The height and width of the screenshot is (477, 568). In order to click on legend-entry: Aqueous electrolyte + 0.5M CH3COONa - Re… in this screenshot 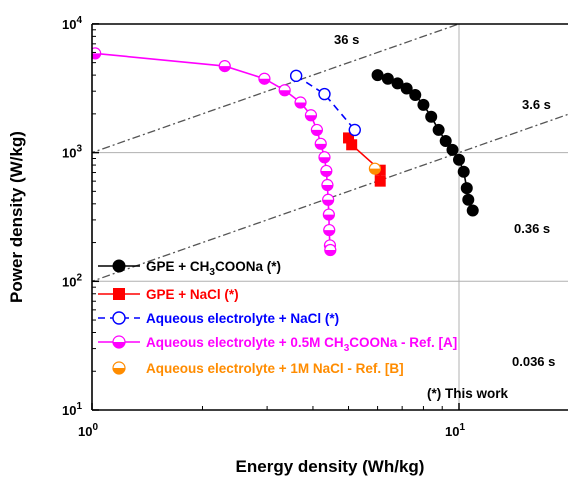, I will do `click(277, 344)`.